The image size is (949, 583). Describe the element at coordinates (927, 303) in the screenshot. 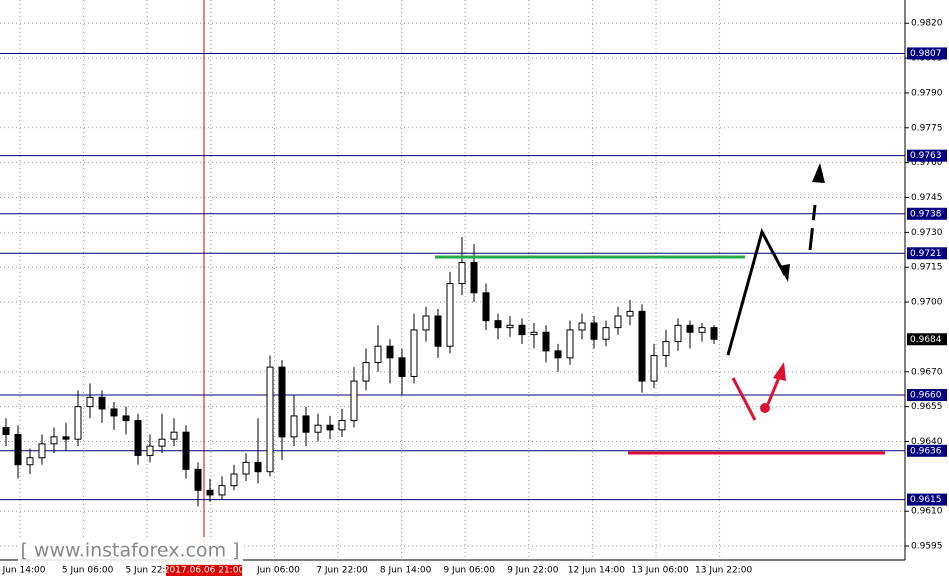

I see `y-tick-label: 0.9700` at that location.